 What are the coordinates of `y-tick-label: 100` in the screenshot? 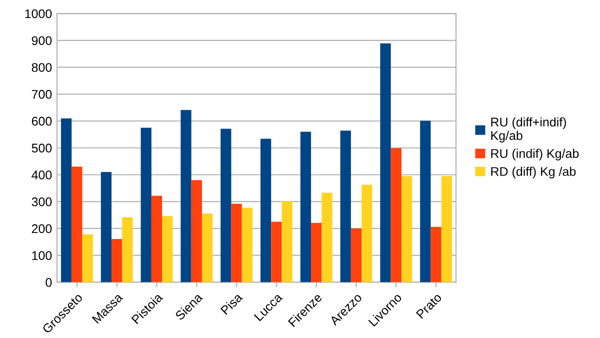 It's located at (42, 255).